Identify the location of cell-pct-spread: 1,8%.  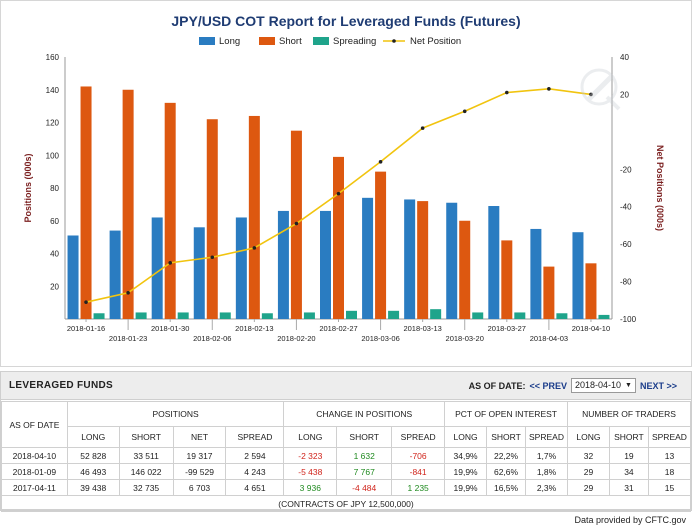
(546, 471).